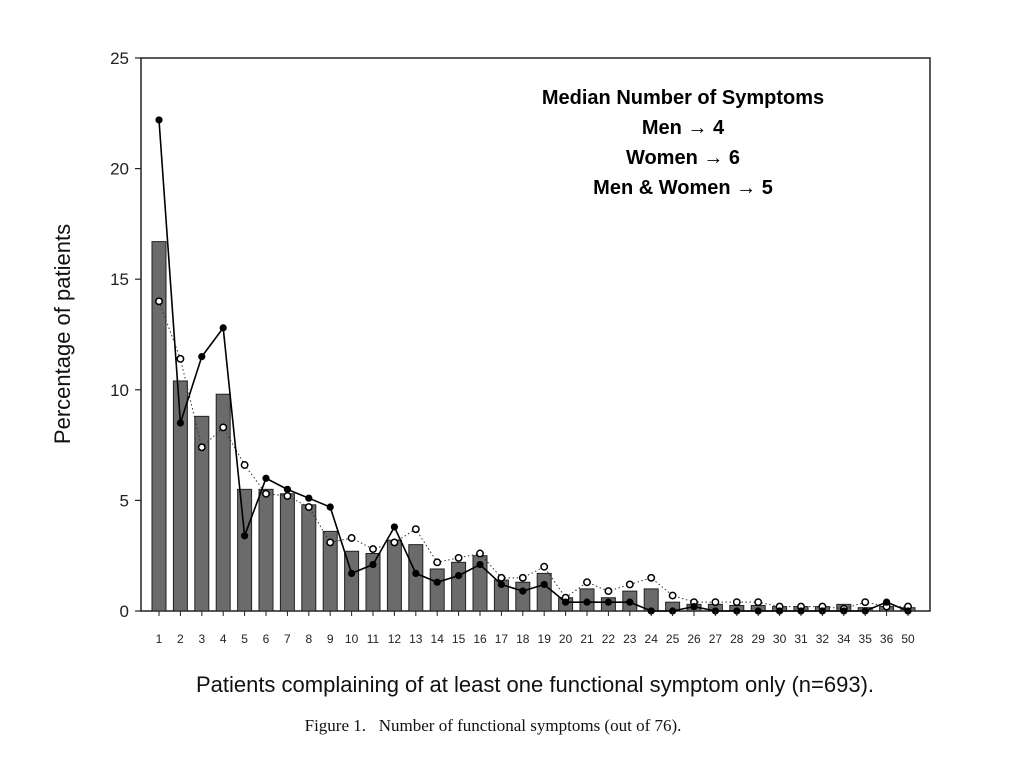 The height and width of the screenshot is (768, 1024). What do you see at coordinates (823, 639) in the screenshot?
I see `x-tick-label: 32` at bounding box center [823, 639].